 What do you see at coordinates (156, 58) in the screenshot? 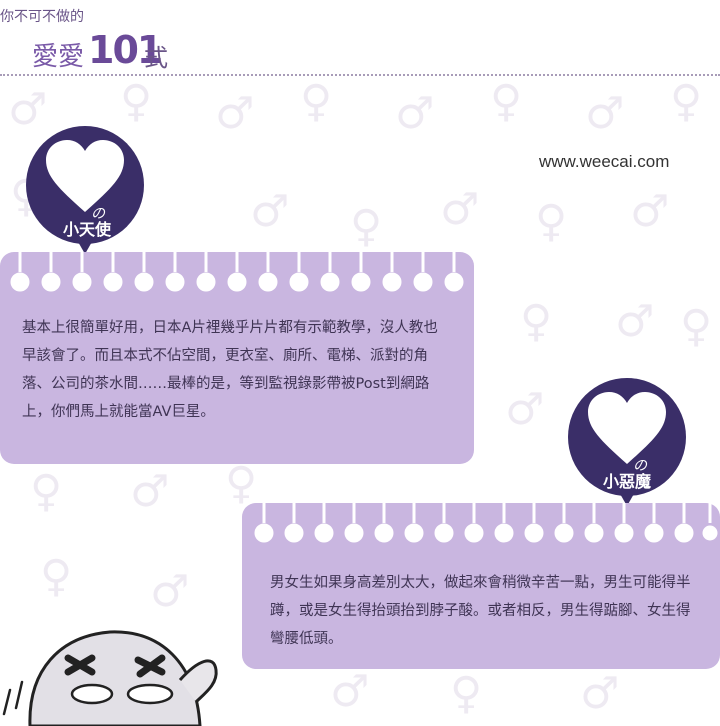
I see `series-suffix: 式` at bounding box center [156, 58].